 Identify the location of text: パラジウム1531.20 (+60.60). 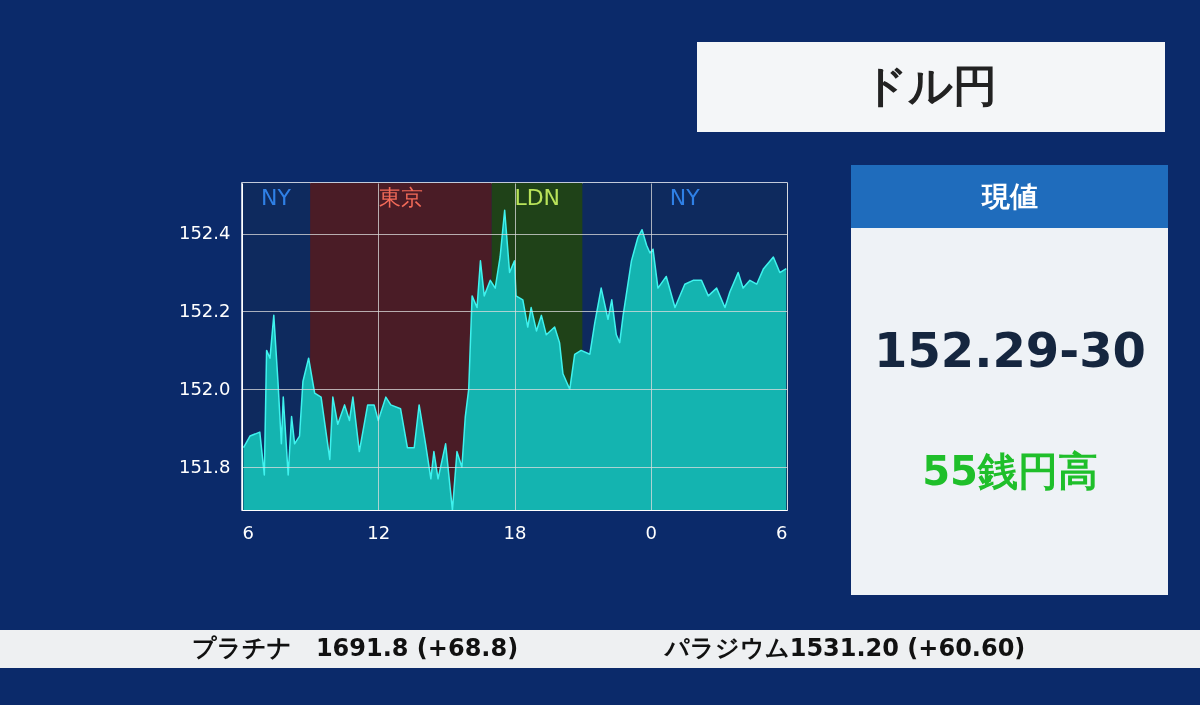
(844, 648).